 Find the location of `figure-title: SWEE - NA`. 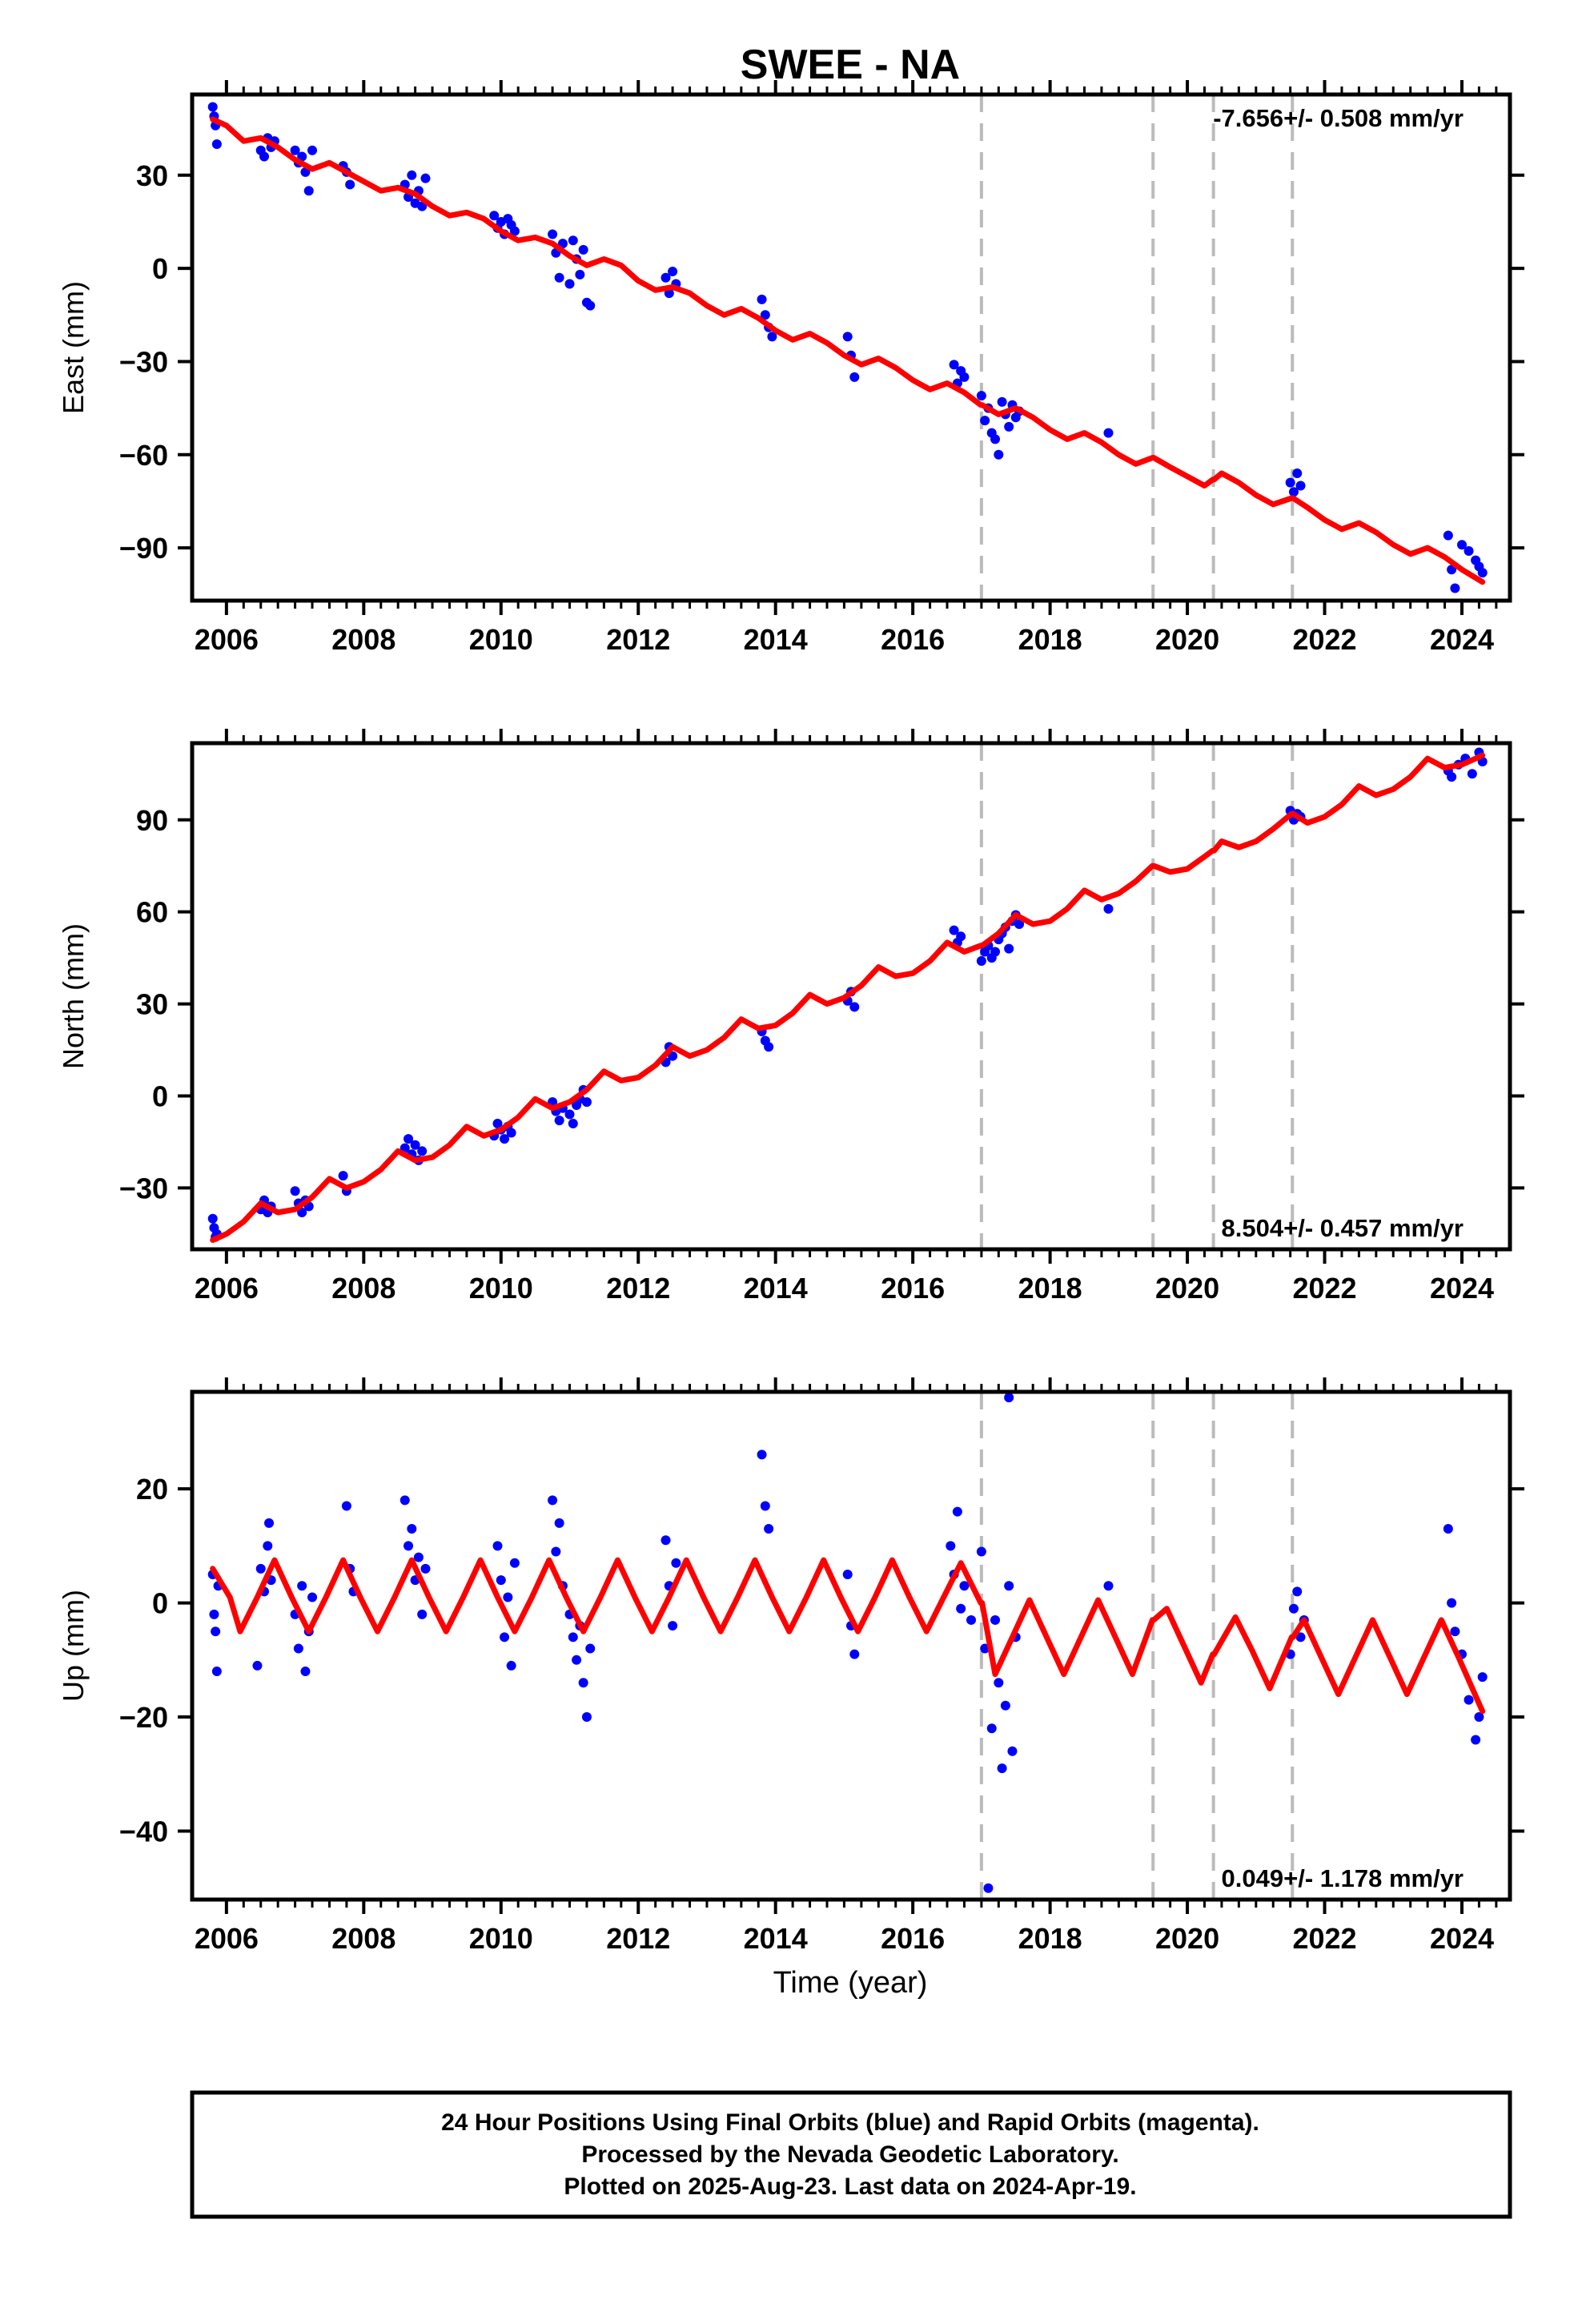

figure-title: SWEE - NA is located at coordinates (850, 65).